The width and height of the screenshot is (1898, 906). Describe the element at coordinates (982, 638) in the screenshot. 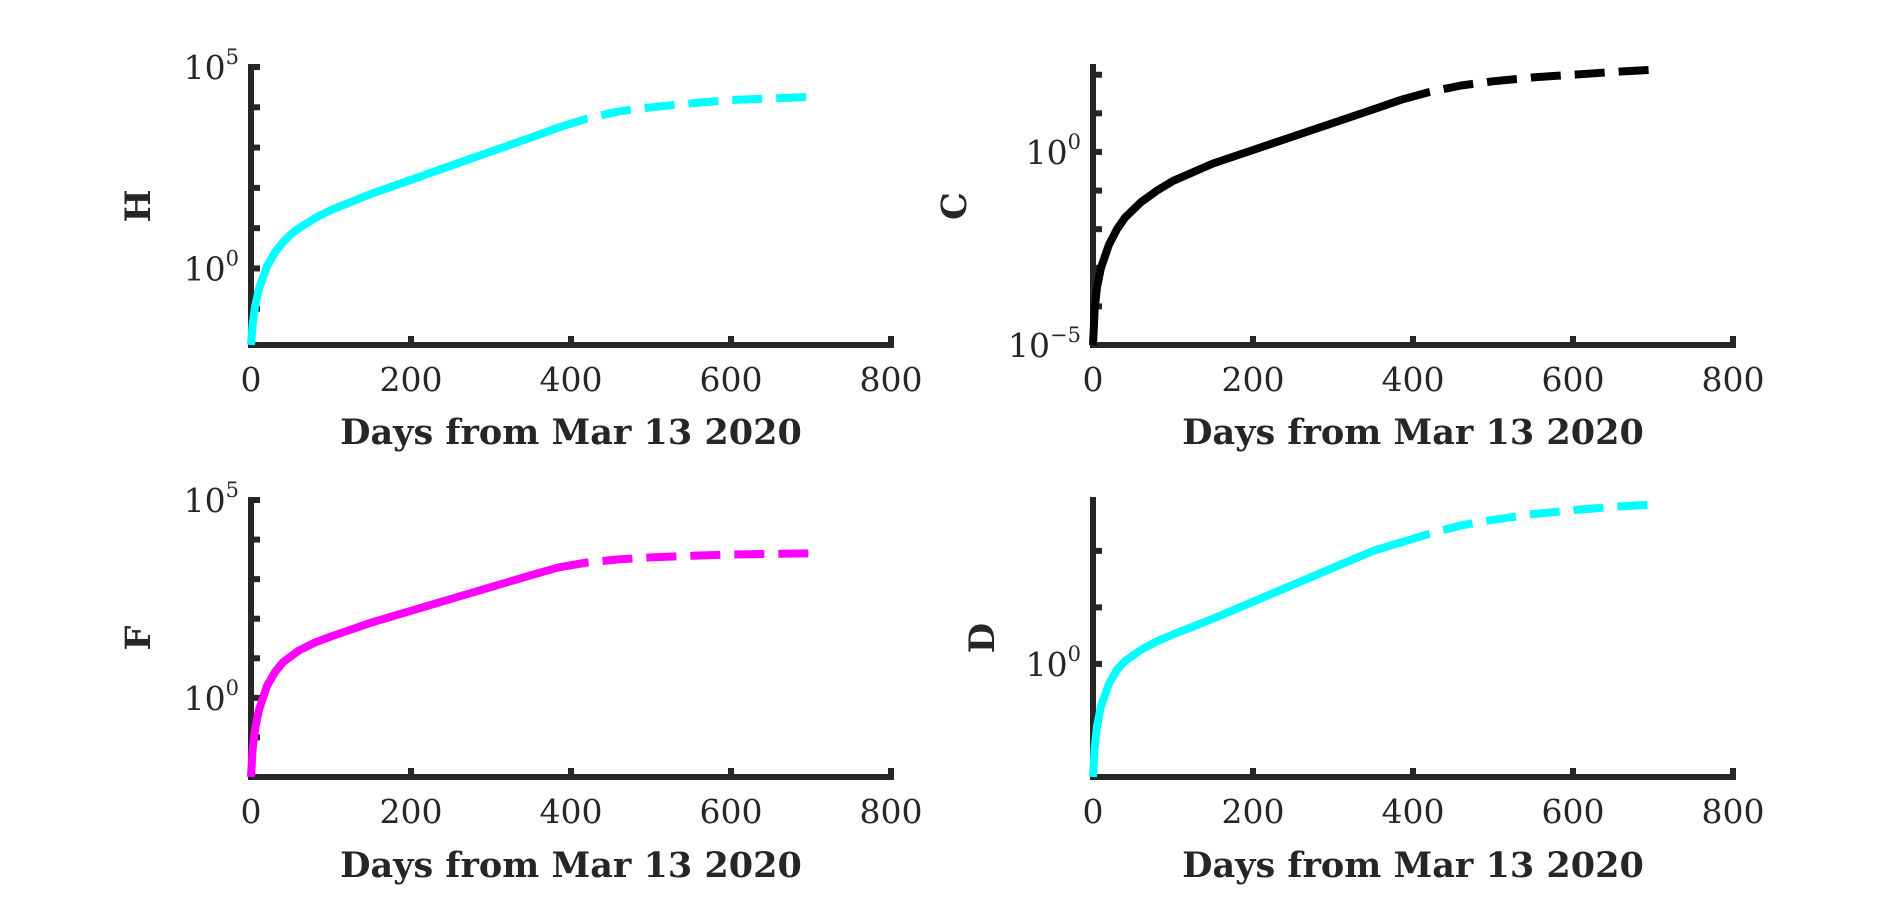

I see `y-axis-label: D` at that location.